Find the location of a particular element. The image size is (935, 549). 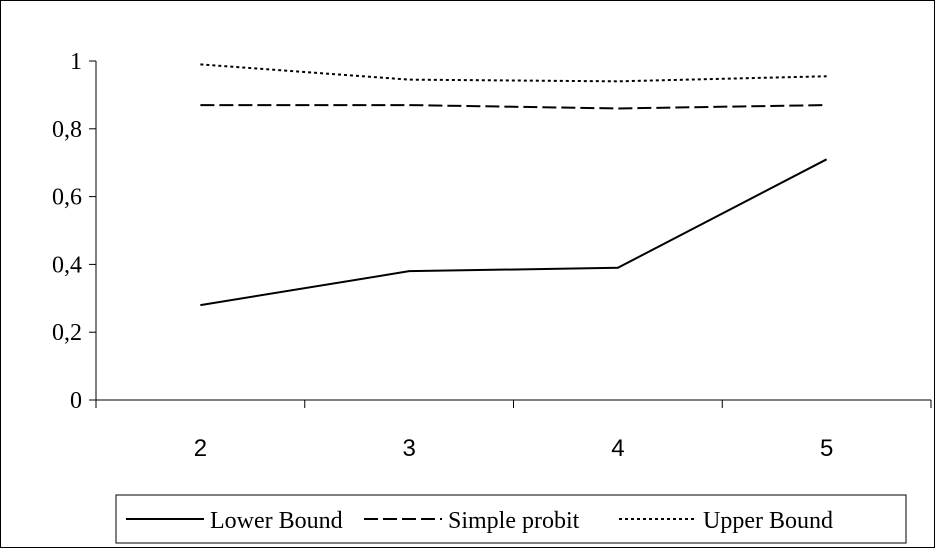

x-tick-label: 2 is located at coordinates (200, 448).